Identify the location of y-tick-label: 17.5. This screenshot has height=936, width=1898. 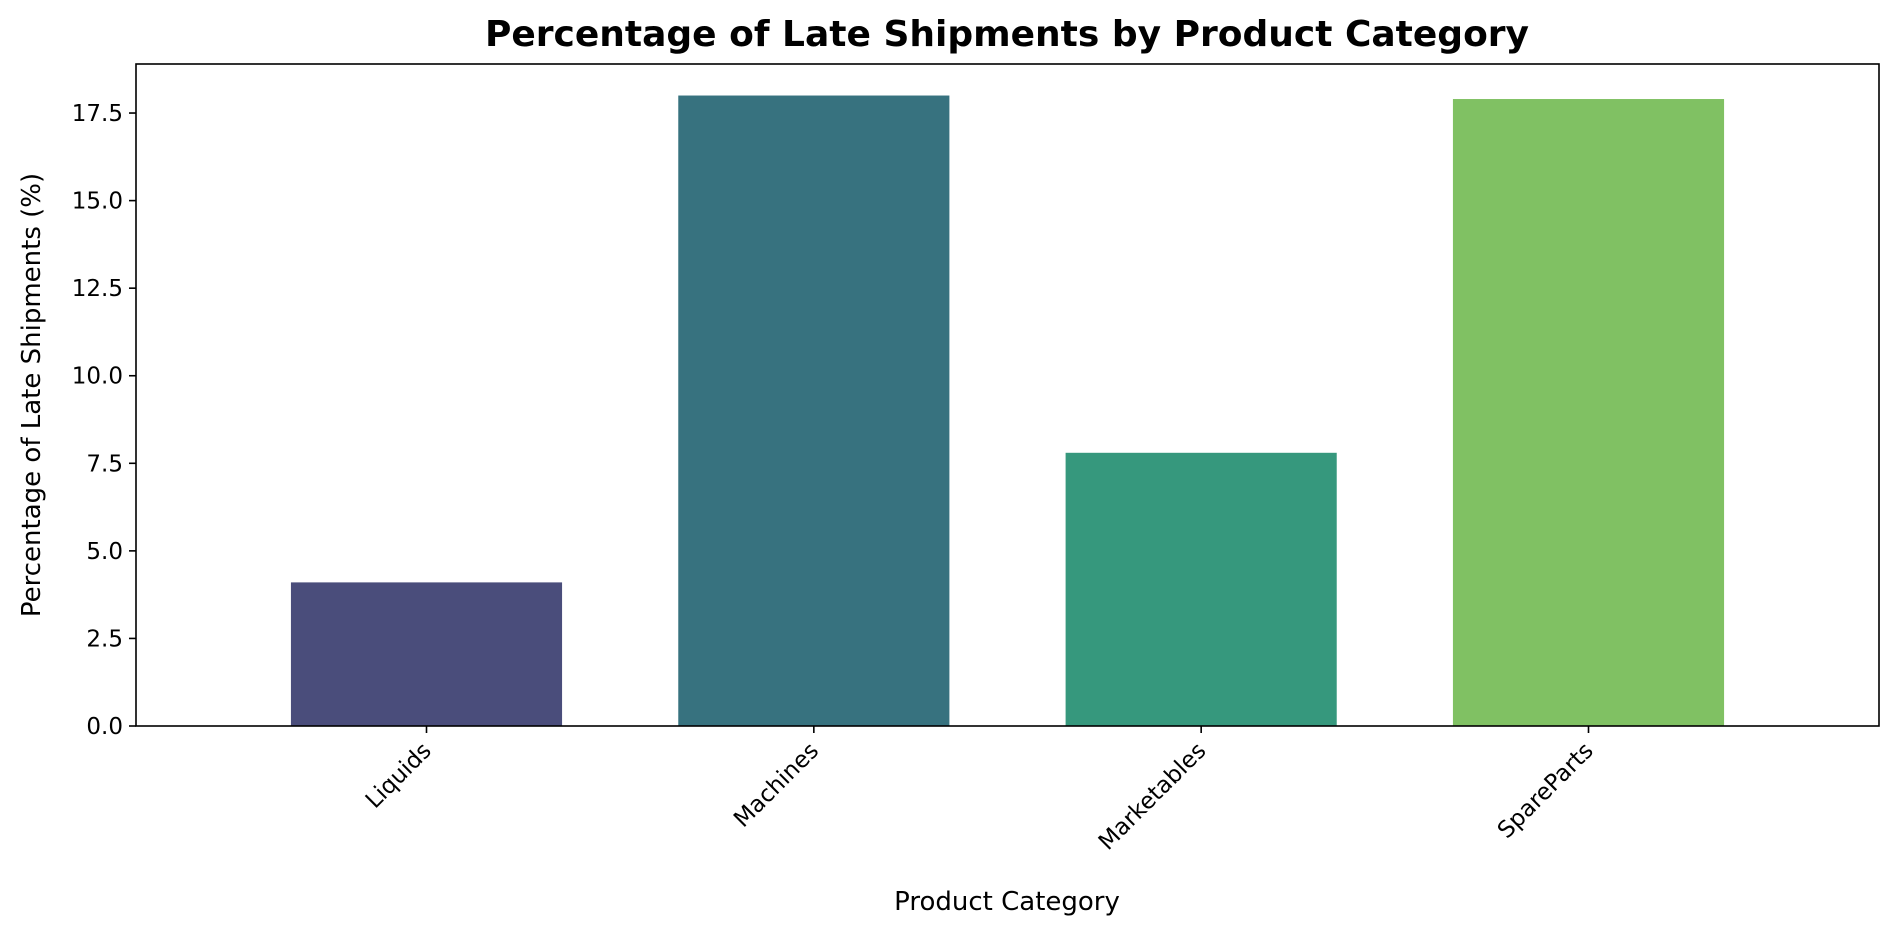
(97, 114).